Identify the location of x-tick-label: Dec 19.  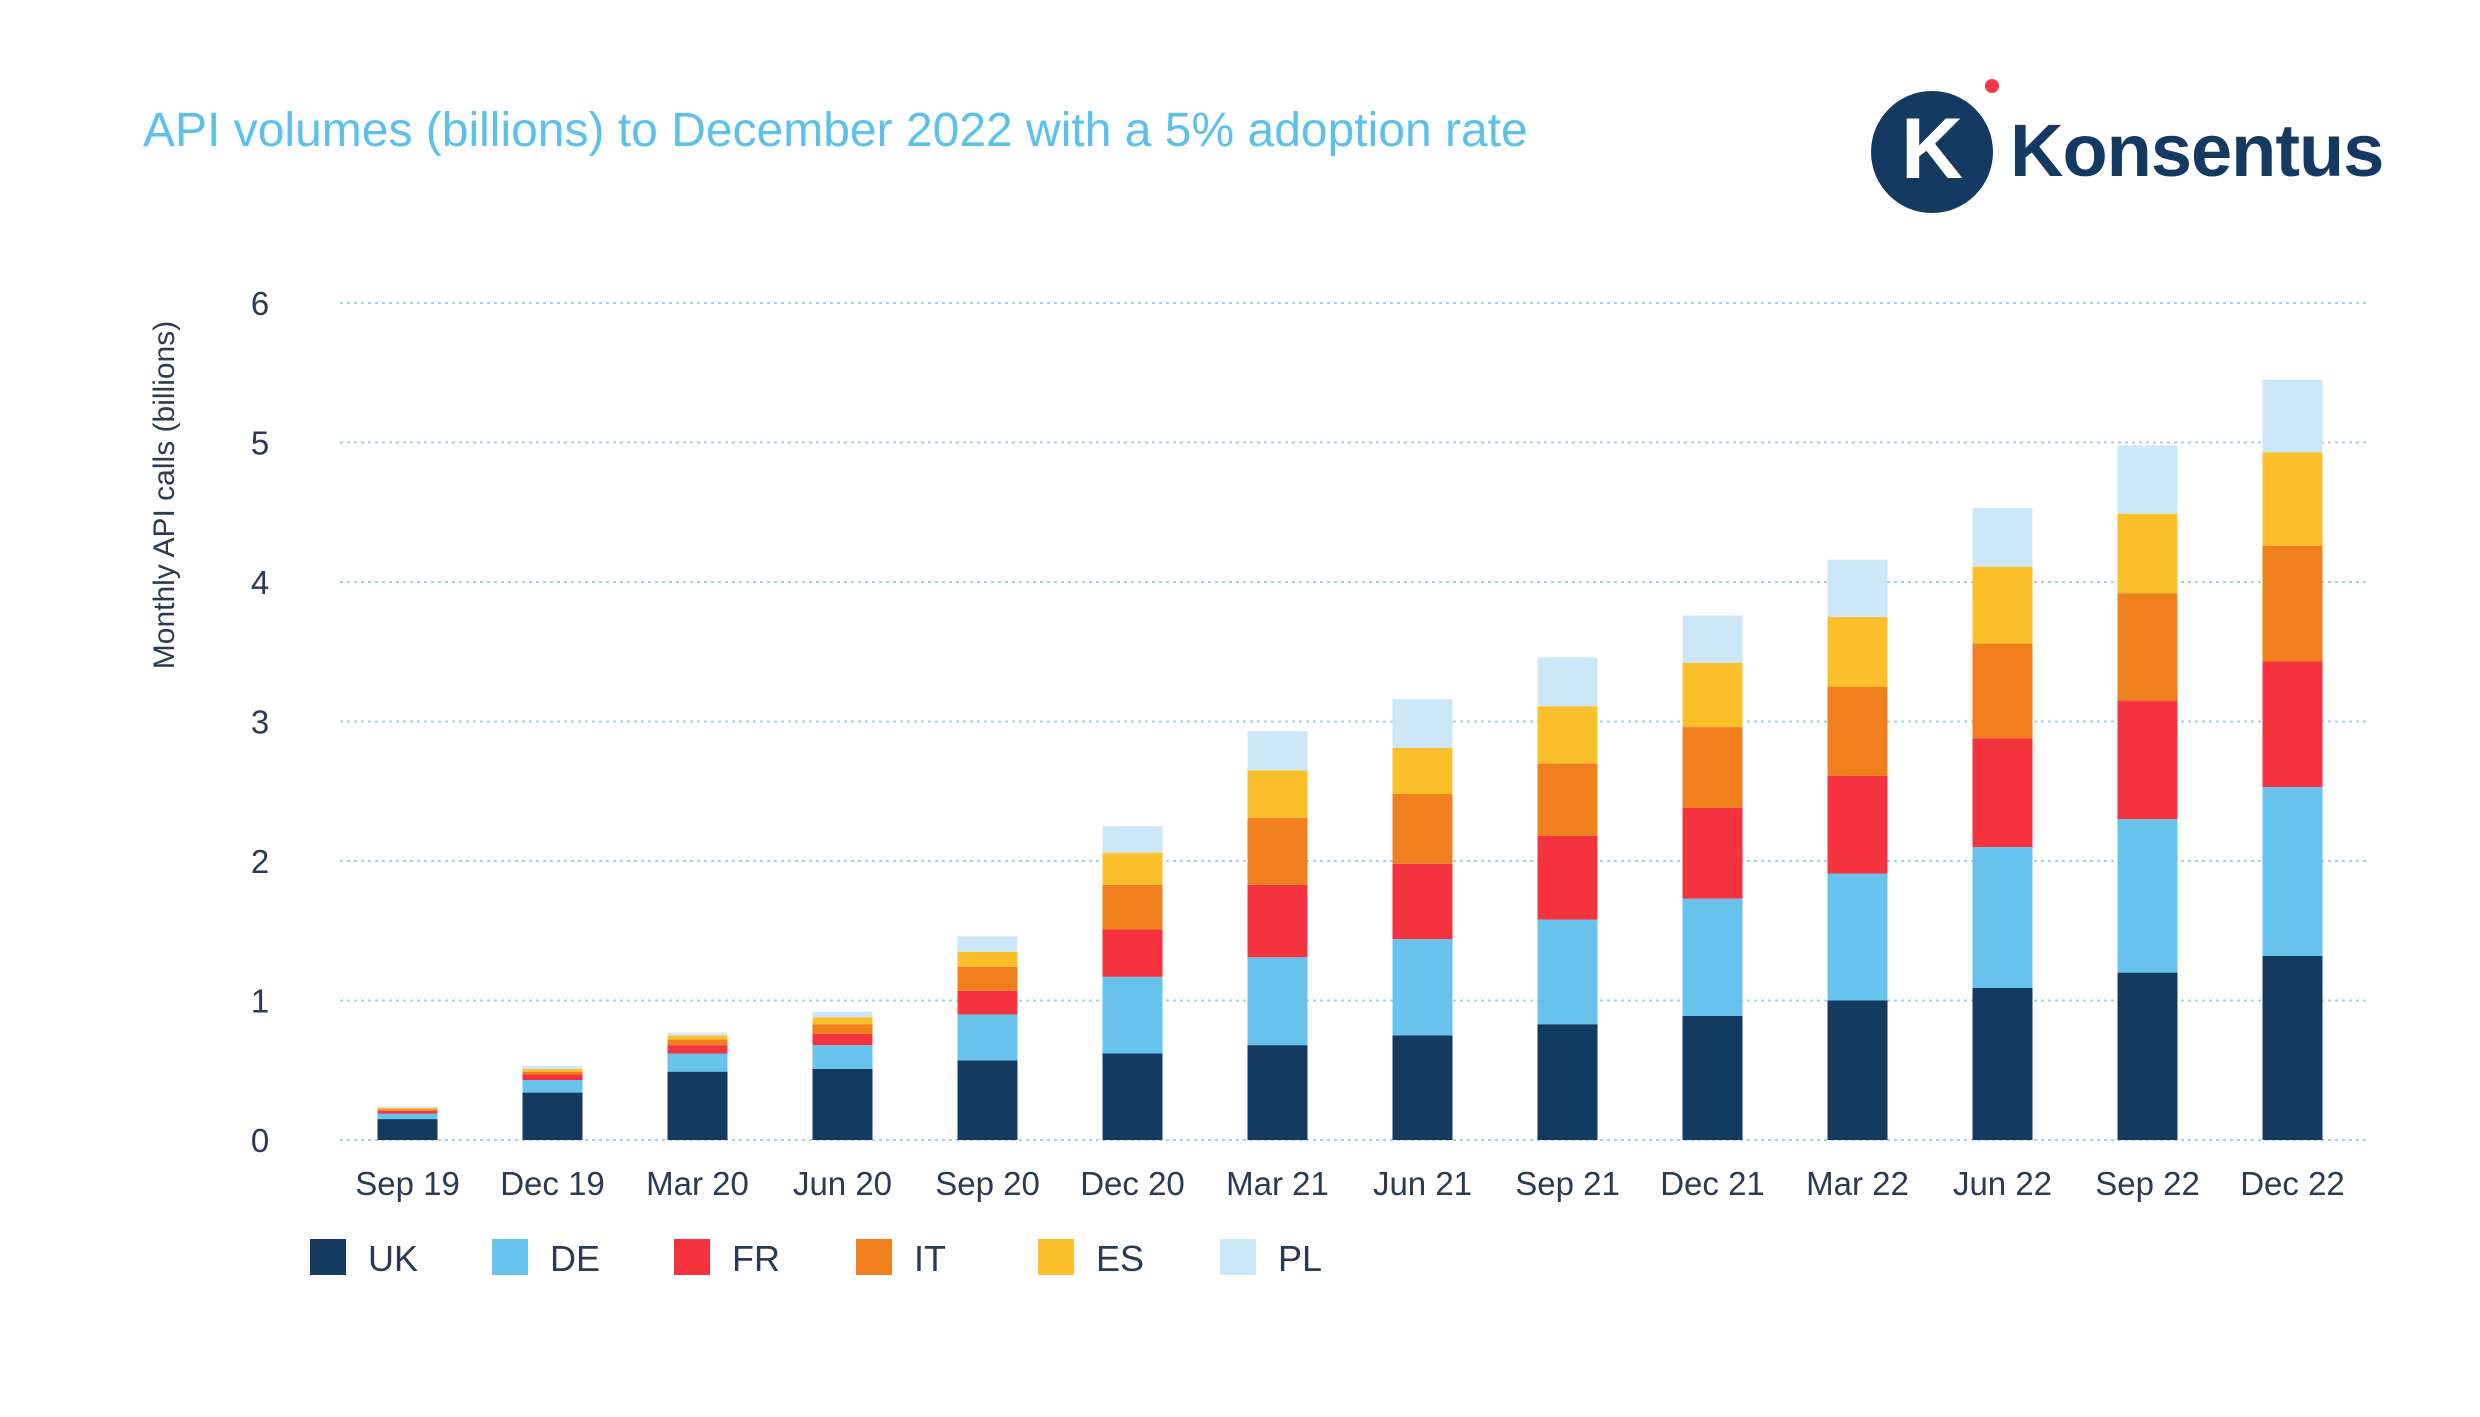
(552, 1183).